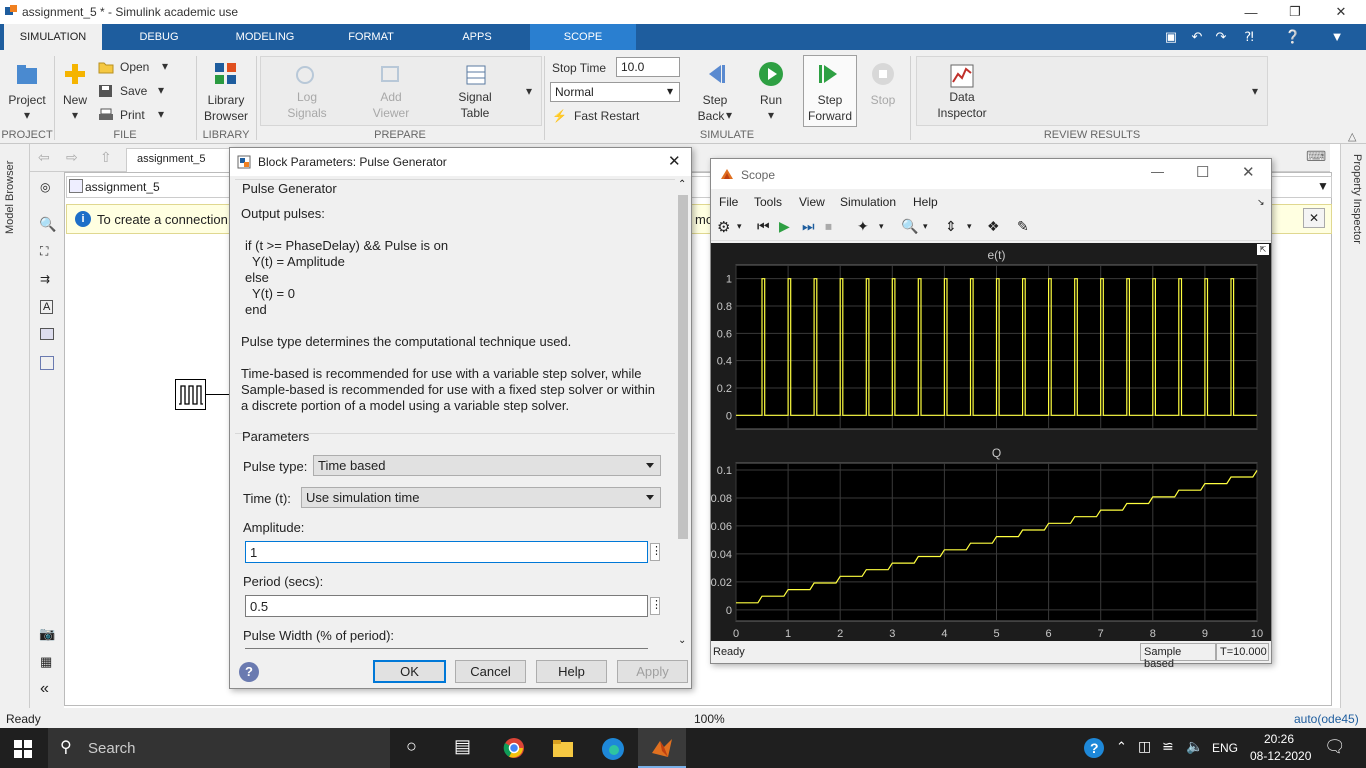 Image resolution: width=1366 pixels, height=768 pixels. What do you see at coordinates (1221, 36) in the screenshot?
I see `redo-icon: ↷` at bounding box center [1221, 36].